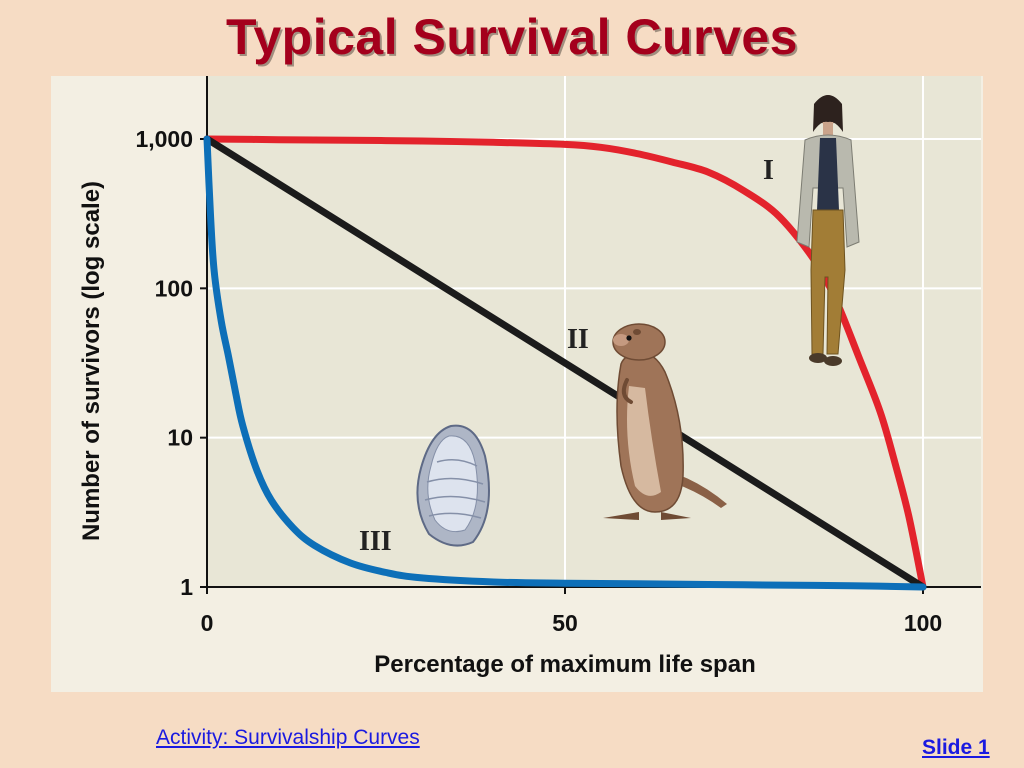 Image resolution: width=1024 pixels, height=768 pixels. What do you see at coordinates (174, 288) in the screenshot?
I see `y-tick-label: 100` at bounding box center [174, 288].